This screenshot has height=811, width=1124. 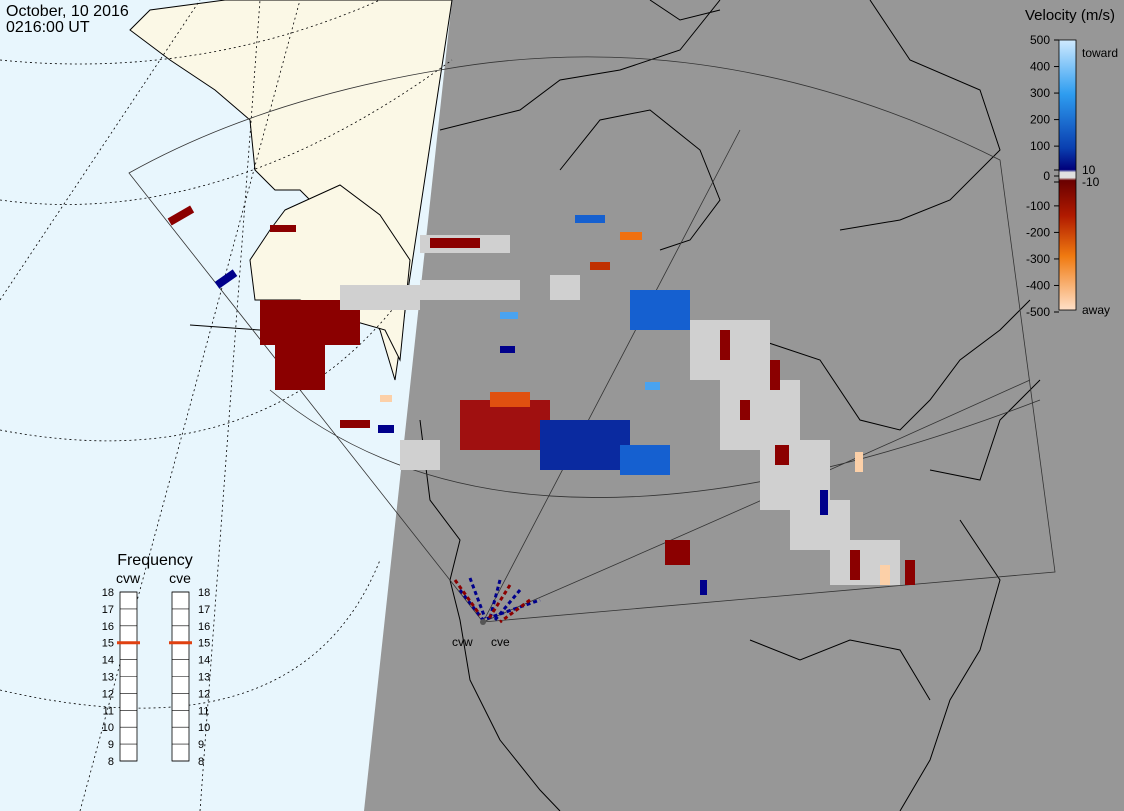 I want to click on date-label: October, 10 2016, so click(x=67, y=11).